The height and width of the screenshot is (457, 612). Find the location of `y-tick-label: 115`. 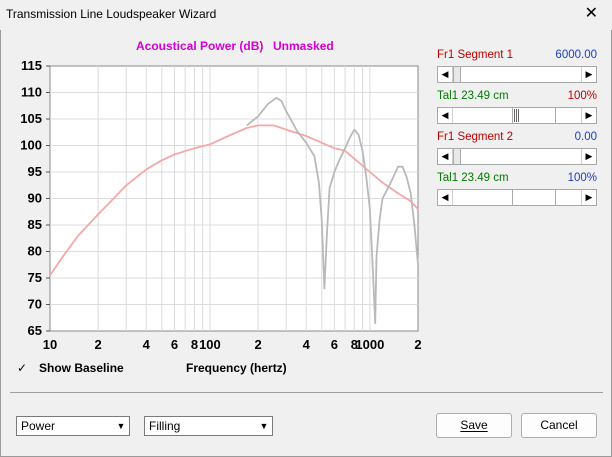

y-tick-label: 115 is located at coordinates (31, 65).